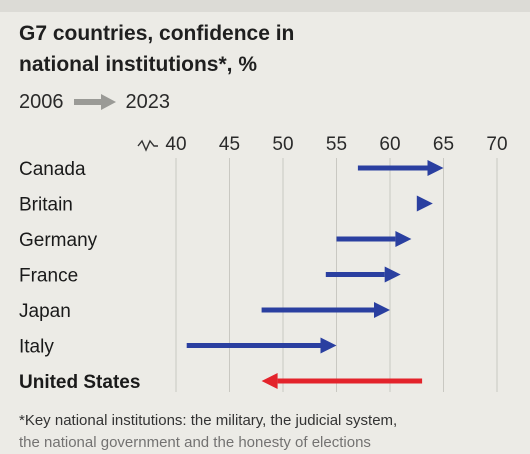 This screenshot has width=530, height=454. Describe the element at coordinates (443, 144) in the screenshot. I see `tick-label-65: 65` at that location.